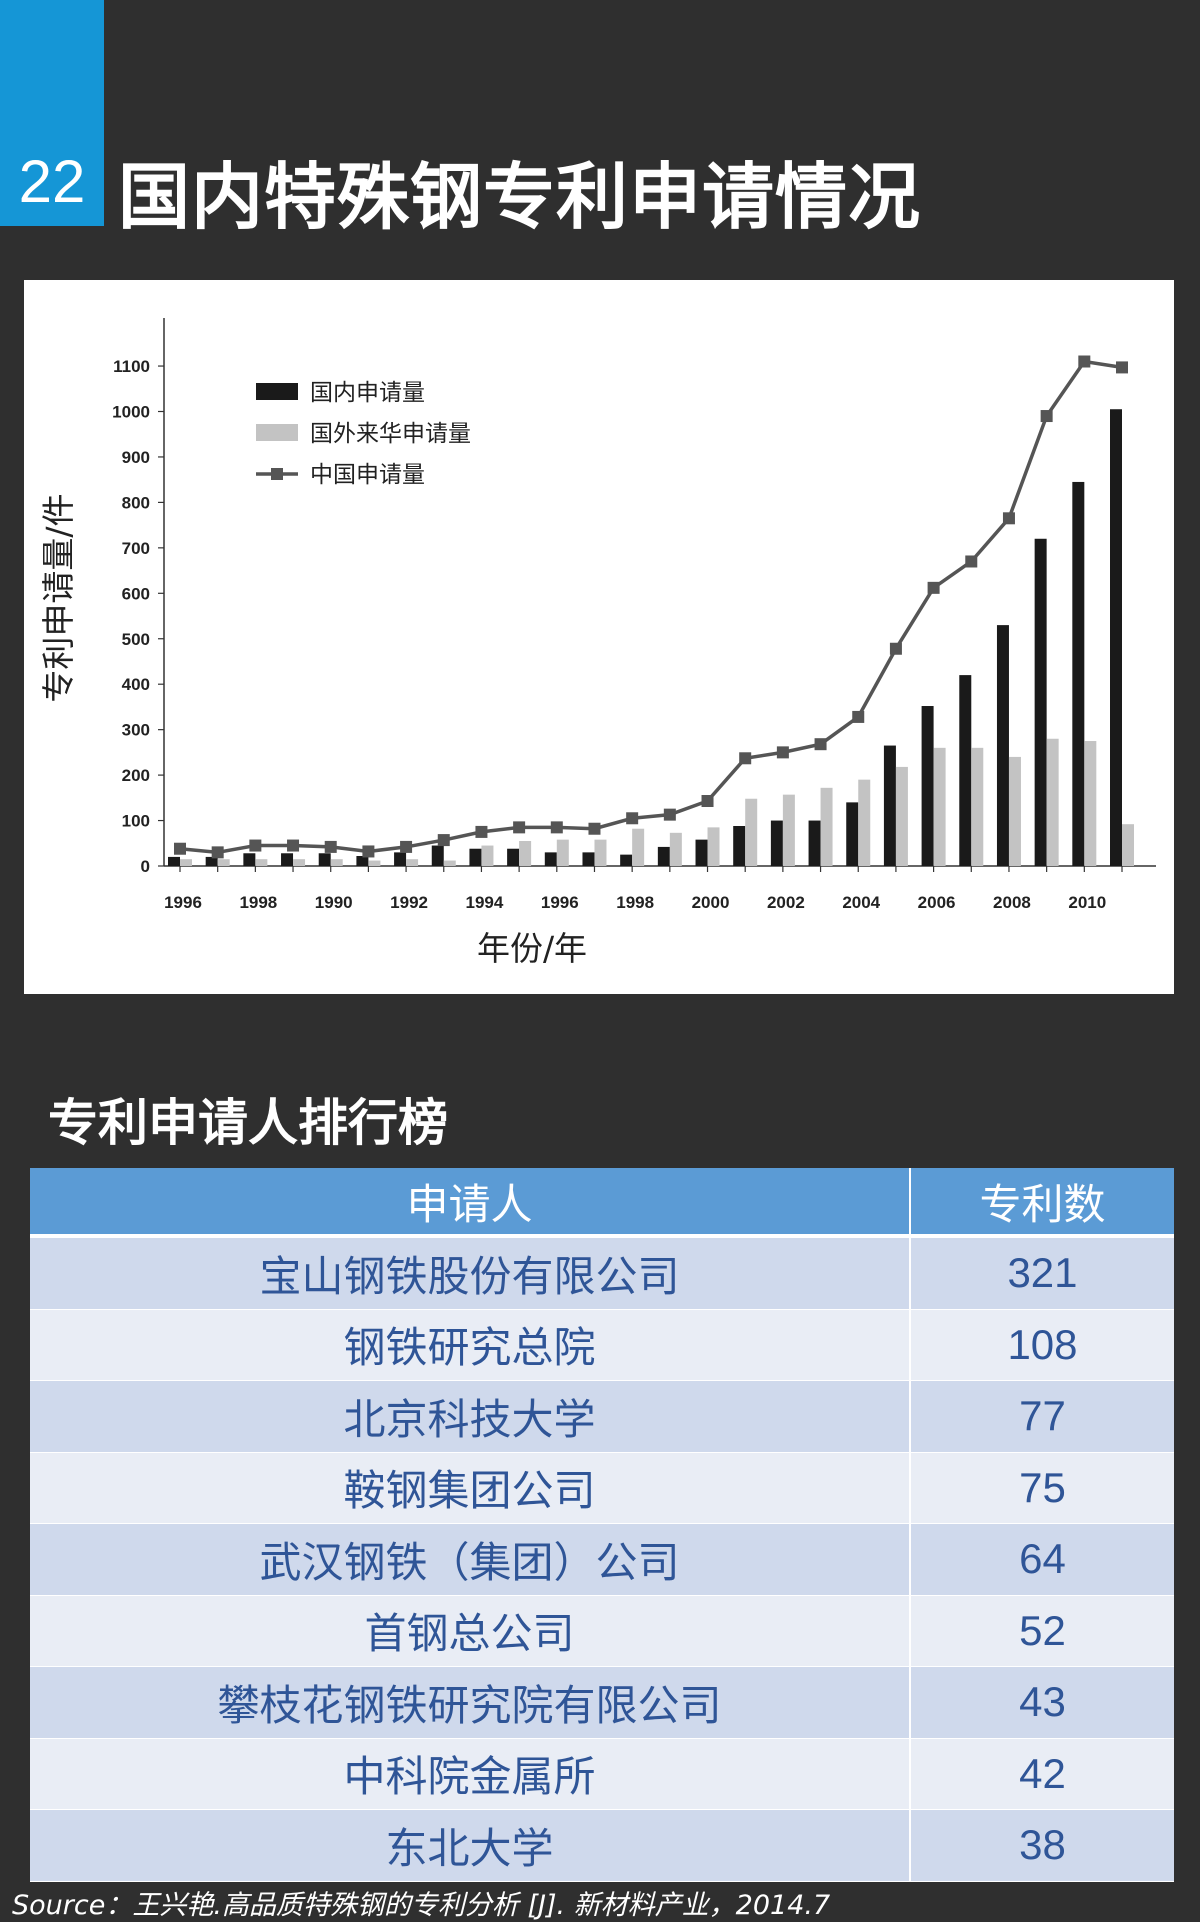  Describe the element at coordinates (1042, 1559) in the screenshot. I see `count-cell: 64` at that location.